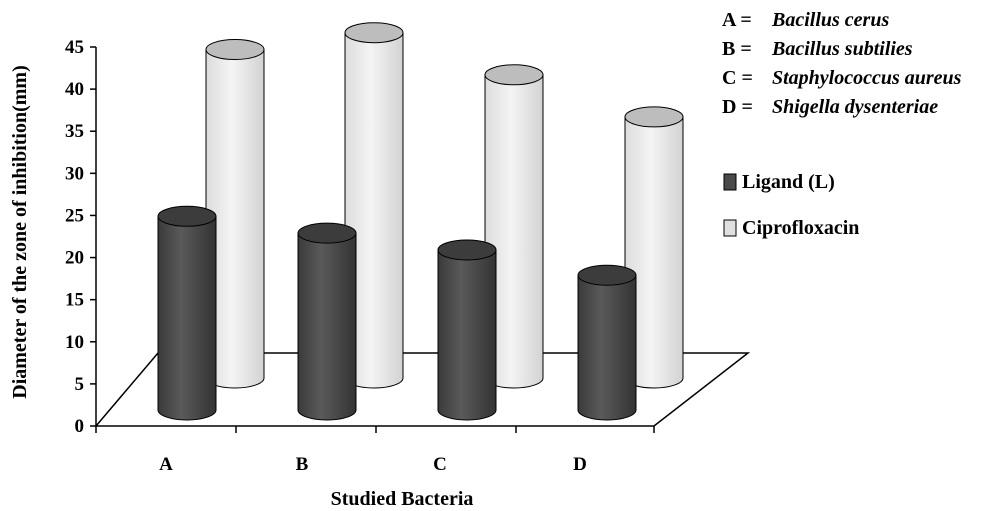 This screenshot has height=511, width=1004. What do you see at coordinates (20, 231) in the screenshot?
I see `y-axis-title: Diameter of the zone of inhibition(mm)` at bounding box center [20, 231].